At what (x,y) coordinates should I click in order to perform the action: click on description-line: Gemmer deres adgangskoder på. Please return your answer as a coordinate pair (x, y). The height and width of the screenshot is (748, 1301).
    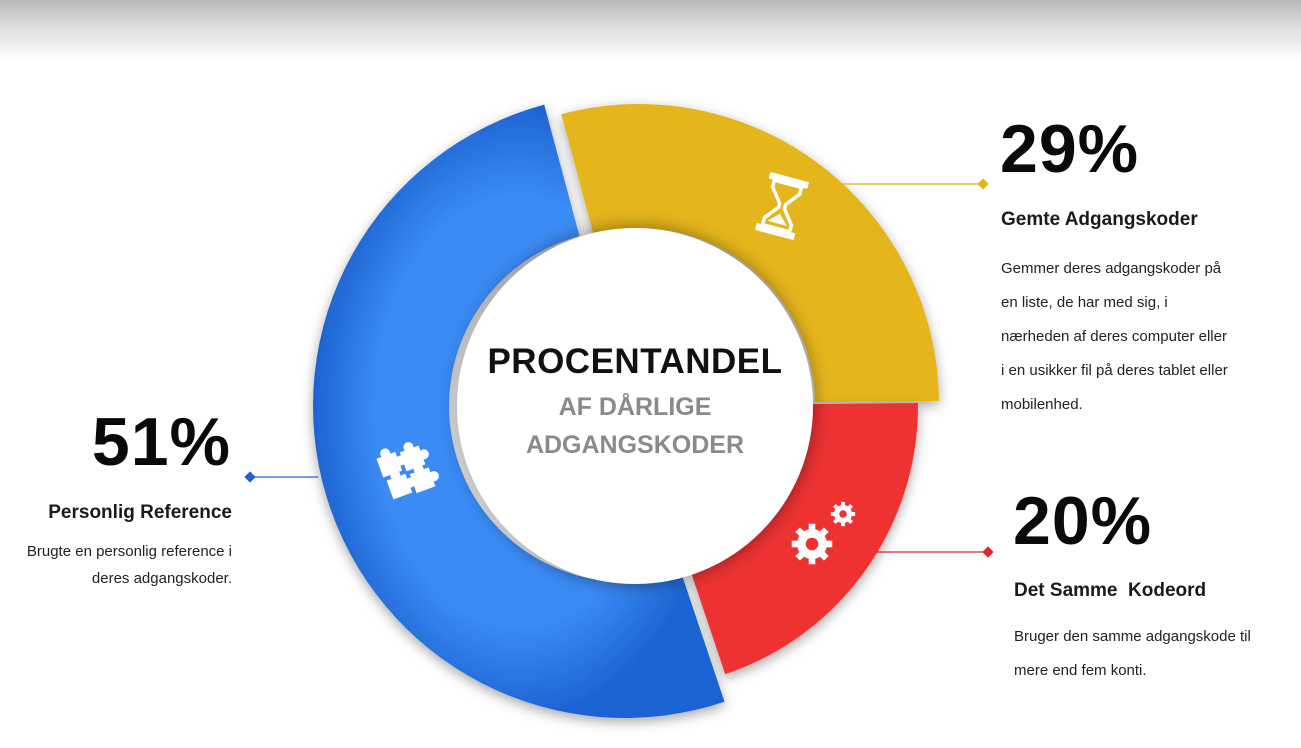
    Looking at the image, I should click on (1111, 268).